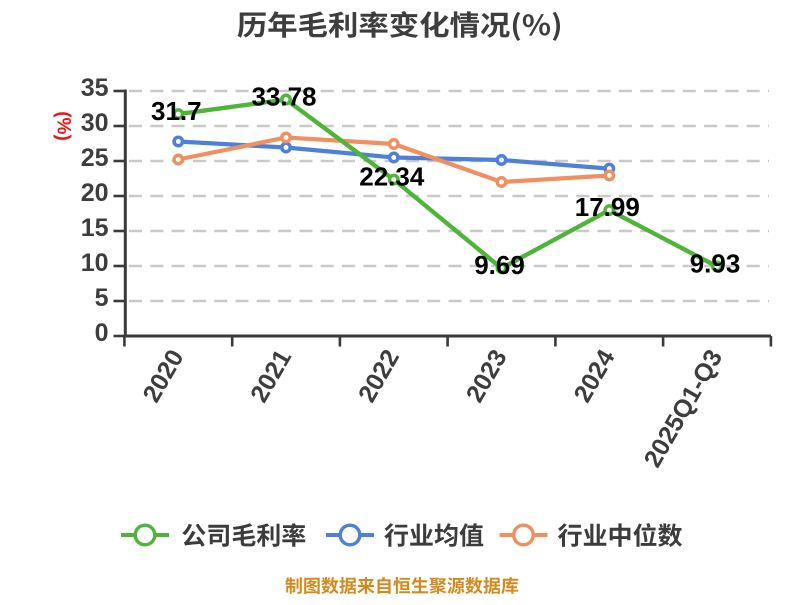 The height and width of the screenshot is (605, 800). Describe the element at coordinates (392, 177) in the screenshot. I see `svg-text: 22.34` at that location.